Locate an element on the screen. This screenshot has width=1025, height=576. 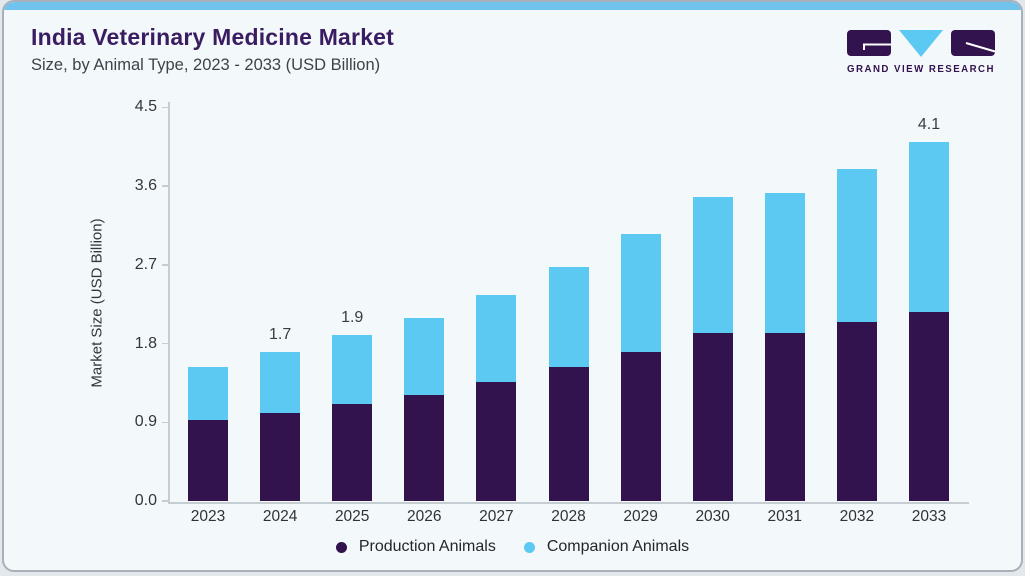
bar-segment-companion-animals-2031 is located at coordinates (784, 263).